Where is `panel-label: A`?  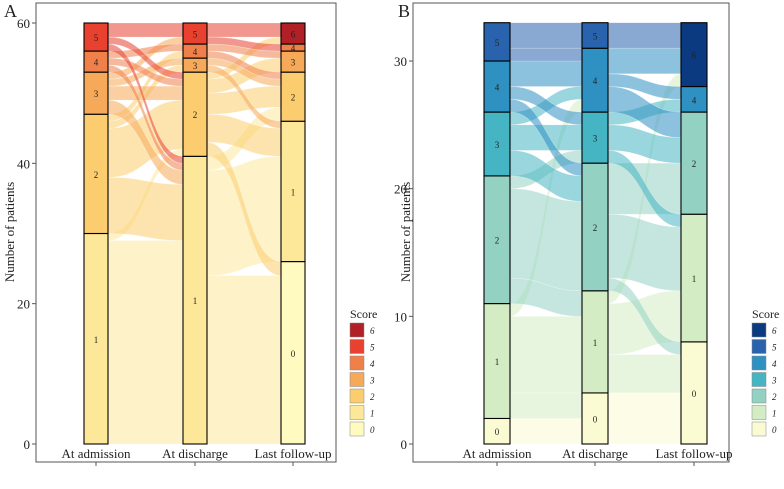 panel-label: A is located at coordinates (10, 11).